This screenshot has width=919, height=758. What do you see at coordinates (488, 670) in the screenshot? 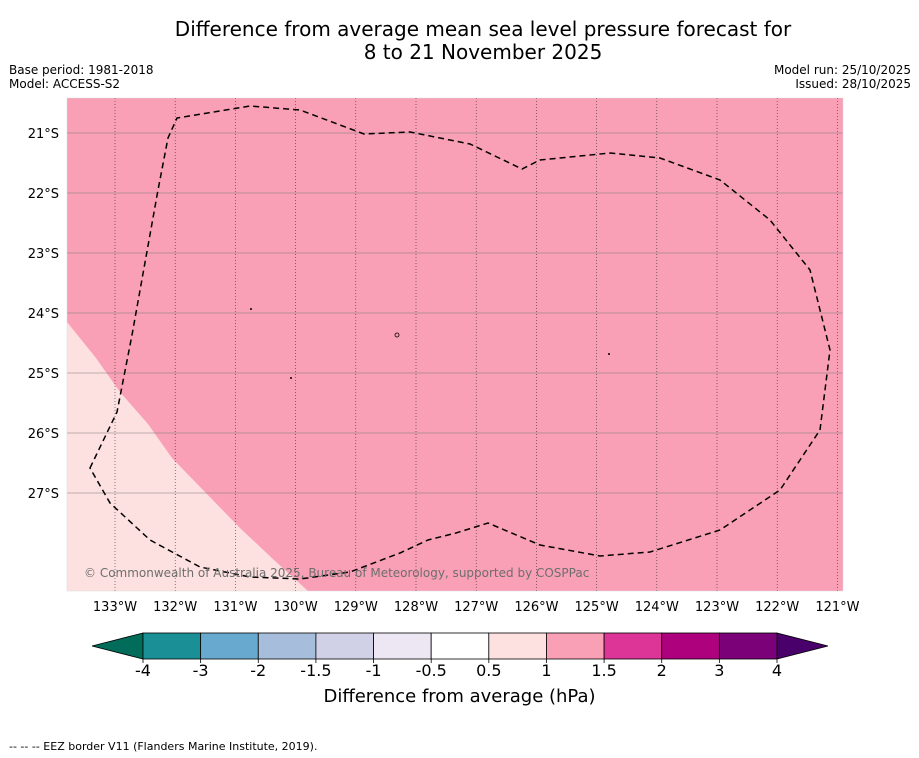
I see `colorbar-tick-label: 0.5` at bounding box center [488, 670].